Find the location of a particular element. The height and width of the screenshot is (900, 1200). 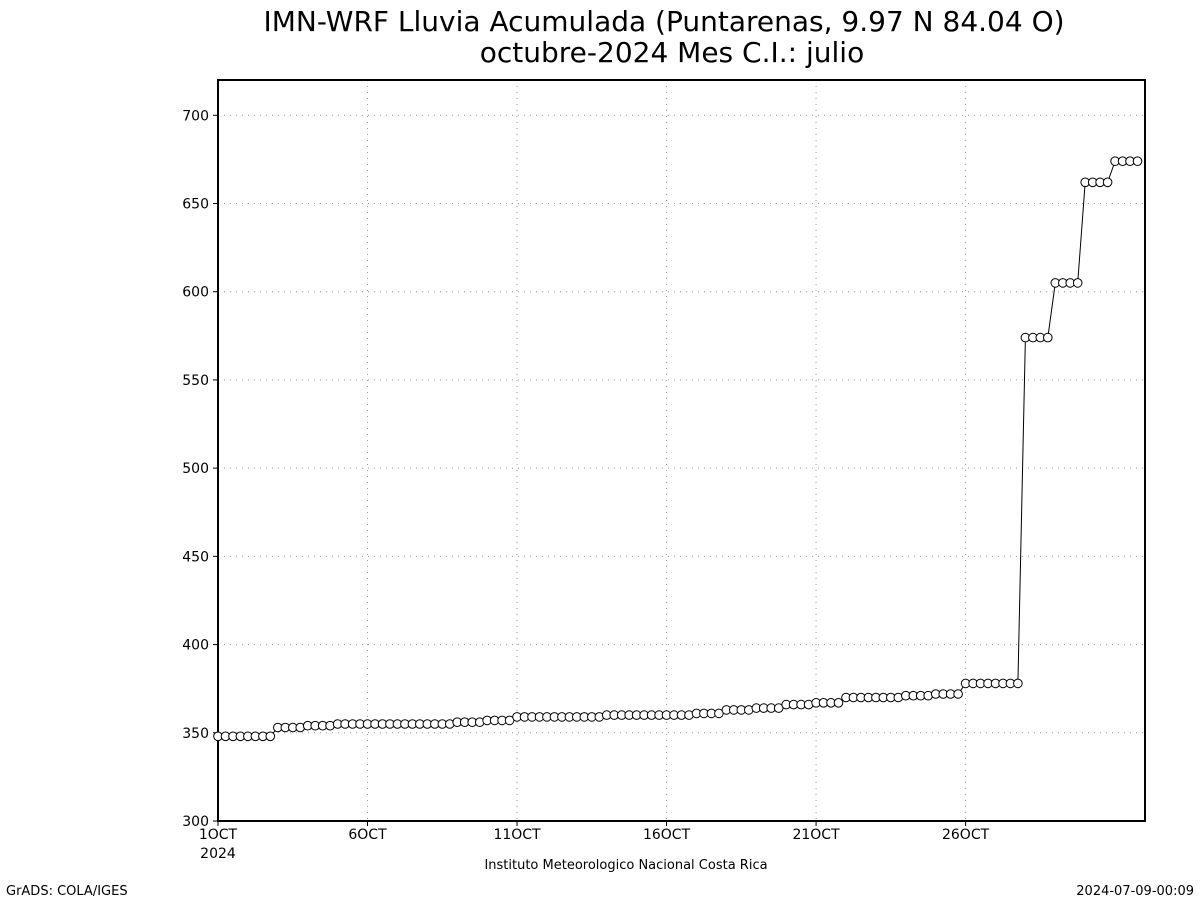

y-tick-label: 650 is located at coordinates (195, 205).